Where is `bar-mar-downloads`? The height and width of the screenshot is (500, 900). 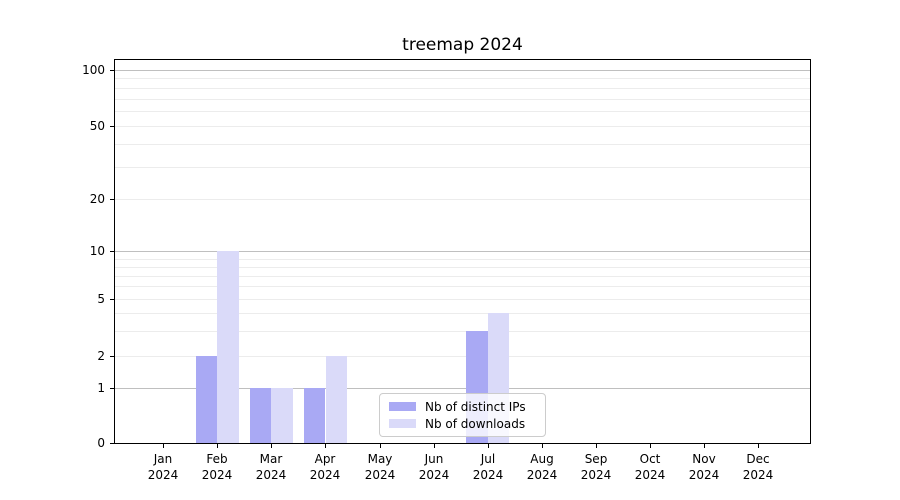
bar-mar-downloads is located at coordinates (282, 415).